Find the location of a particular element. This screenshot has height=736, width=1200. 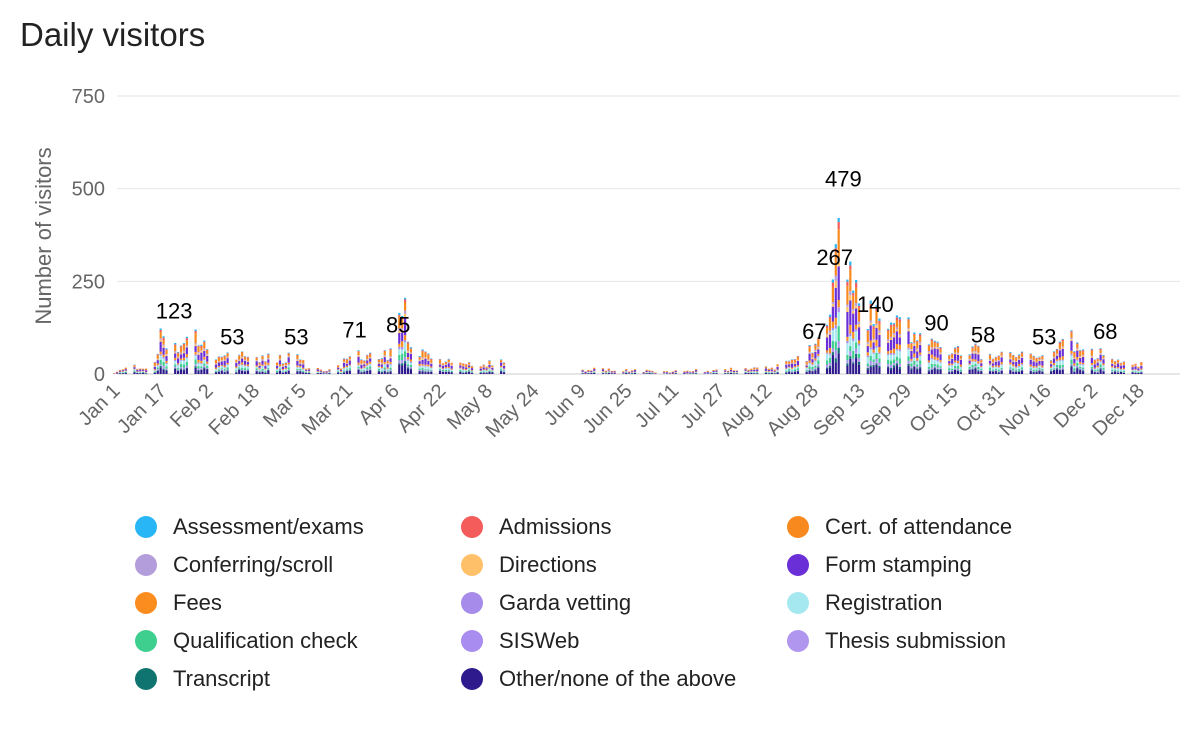

legend-item: Thesis submission is located at coordinates (950, 641).